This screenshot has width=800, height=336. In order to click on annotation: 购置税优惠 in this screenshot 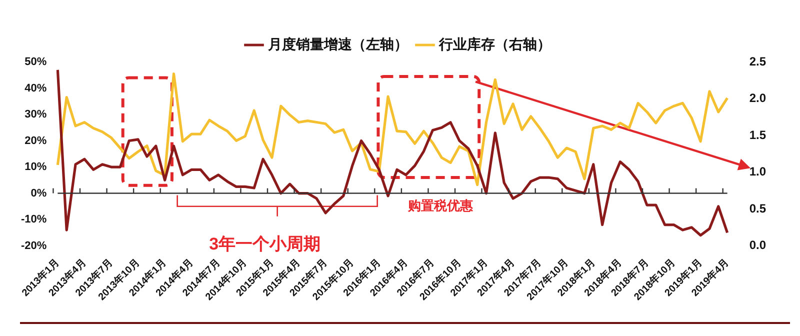, I will do `click(441, 206)`.